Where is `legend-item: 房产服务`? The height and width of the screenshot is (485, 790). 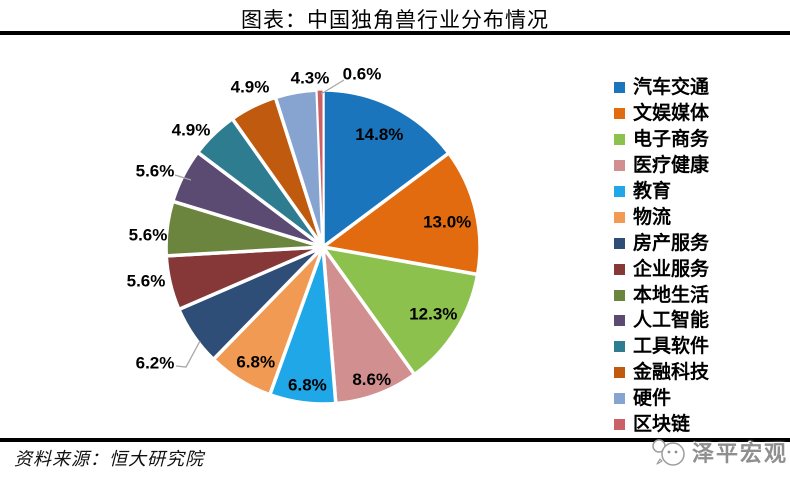 legend-item: 房产服务 is located at coordinates (661, 243).